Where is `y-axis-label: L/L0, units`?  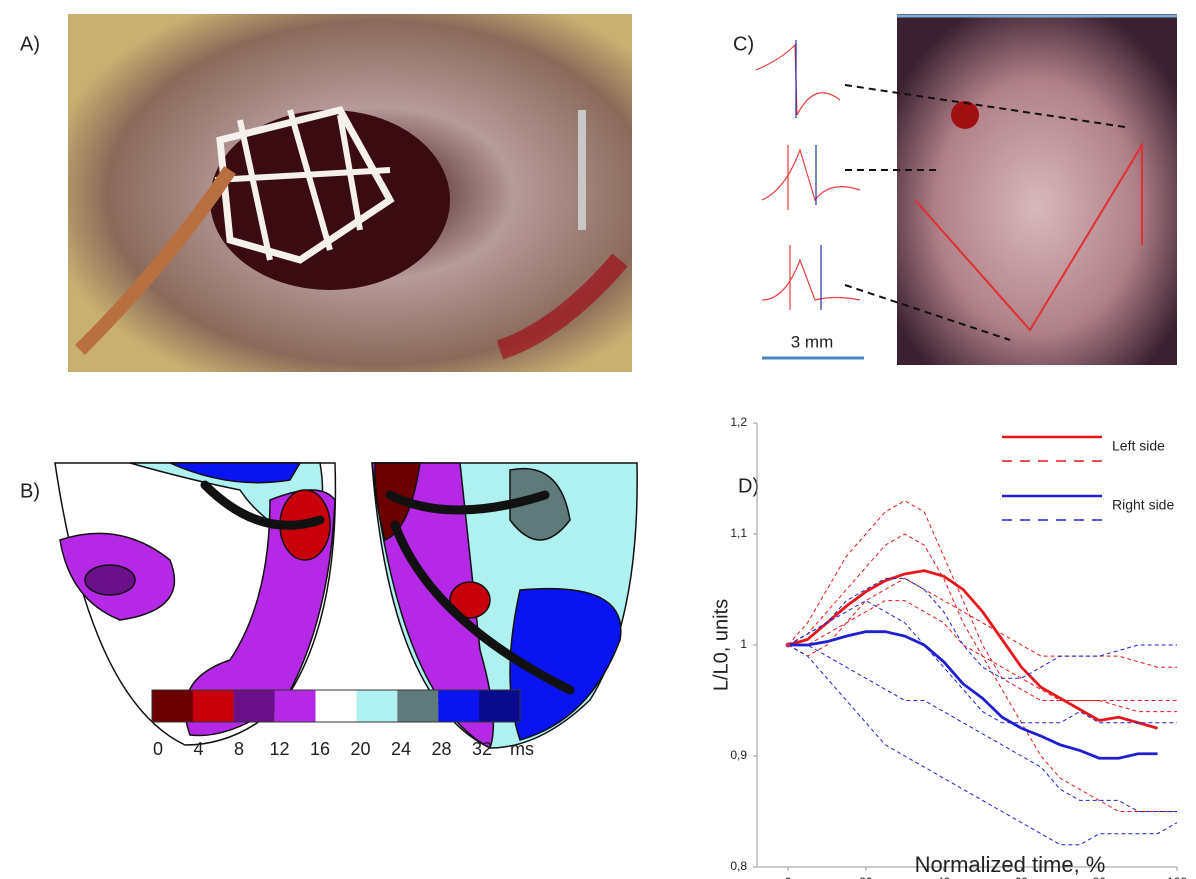 y-axis-label: L/L0, units is located at coordinates (721, 645).